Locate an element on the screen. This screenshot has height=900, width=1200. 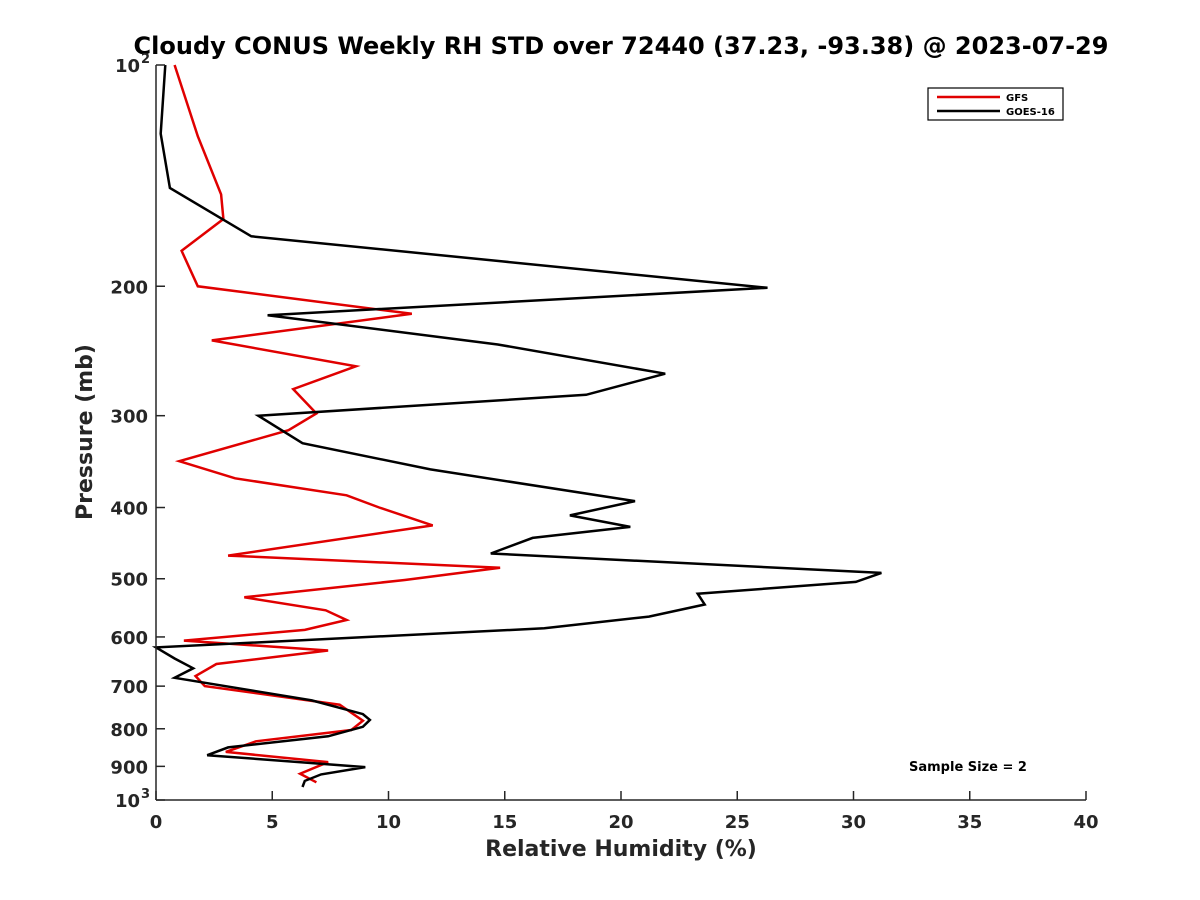
y-tick-label-exponent: 2 is located at coordinates (145, 59).